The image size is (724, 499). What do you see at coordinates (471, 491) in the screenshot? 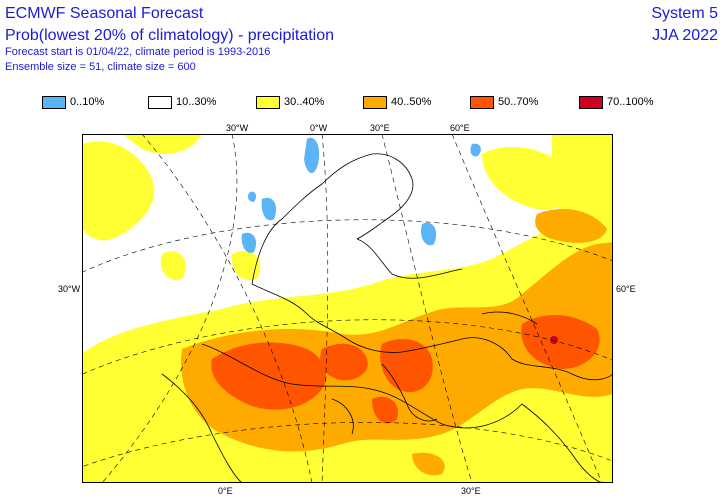
I see `bottom-lon-label: 30°E` at bounding box center [471, 491].